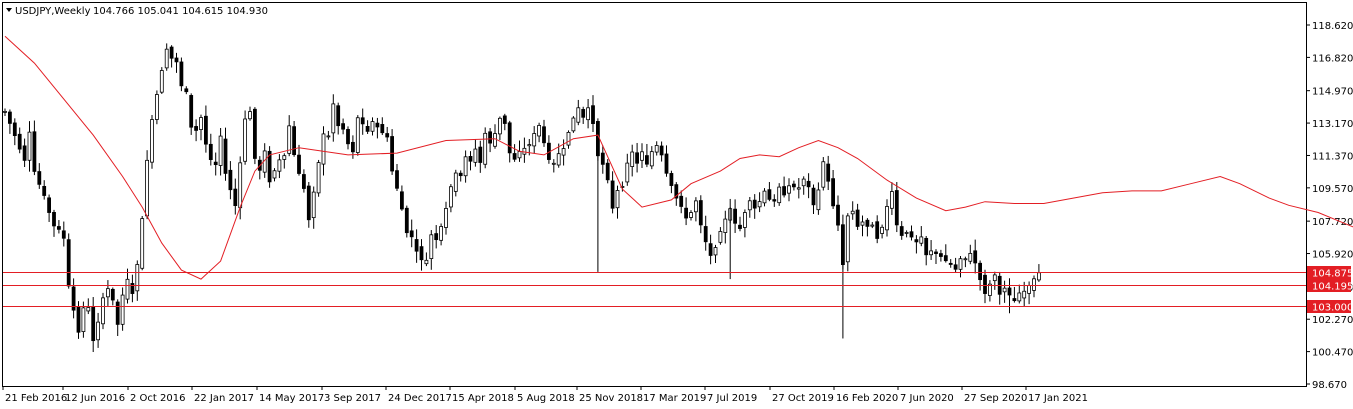 The height and width of the screenshot is (409, 1353). What do you see at coordinates (180, 11) in the screenshot?
I see `ohlc-readout: 104.766 105.041 104.615 104.930` at bounding box center [180, 11].